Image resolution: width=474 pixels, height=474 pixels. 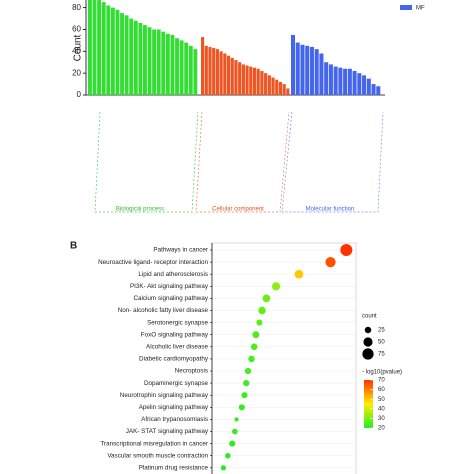 I want to click on panel-label: B, so click(x=73, y=246).